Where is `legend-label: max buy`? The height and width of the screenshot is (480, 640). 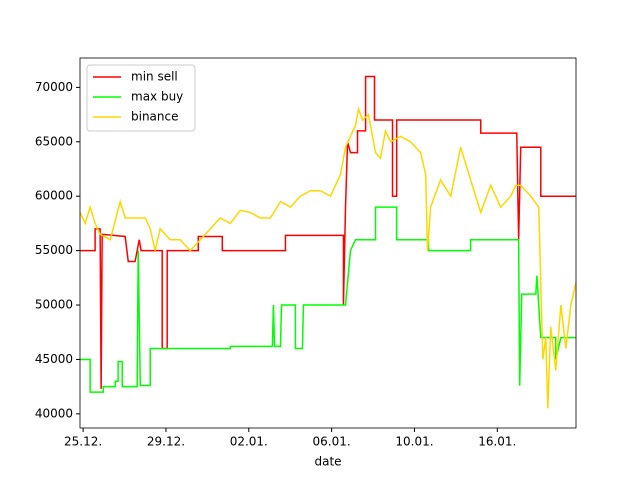 legend-label: max buy is located at coordinates (157, 97).